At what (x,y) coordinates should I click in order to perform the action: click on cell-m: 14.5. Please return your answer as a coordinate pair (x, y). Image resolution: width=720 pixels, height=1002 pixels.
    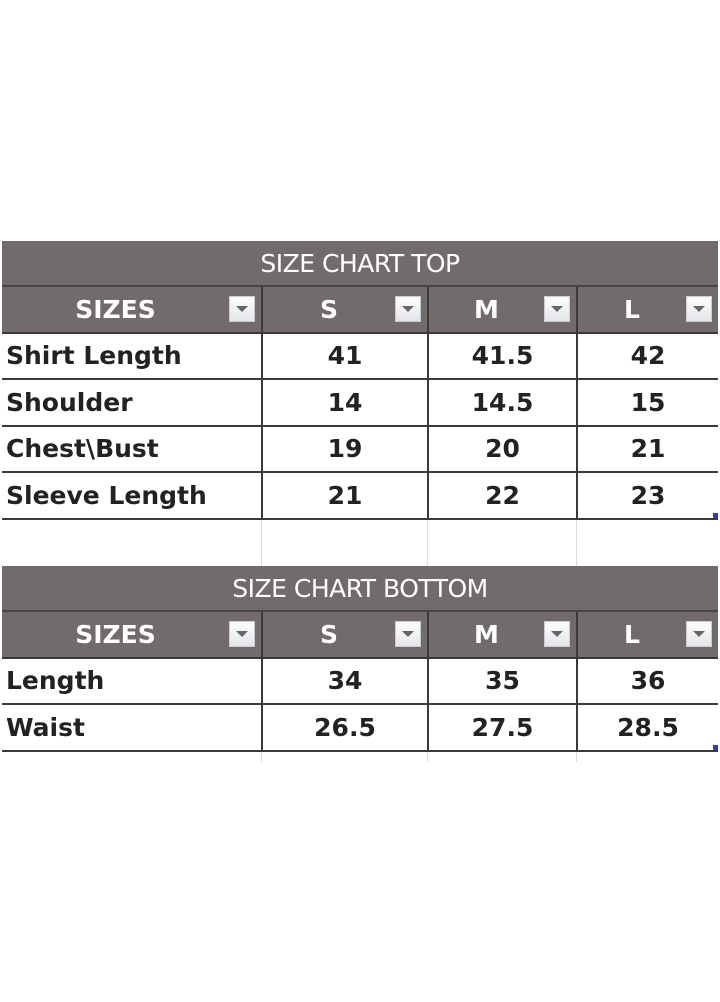
    Looking at the image, I should click on (501, 402).